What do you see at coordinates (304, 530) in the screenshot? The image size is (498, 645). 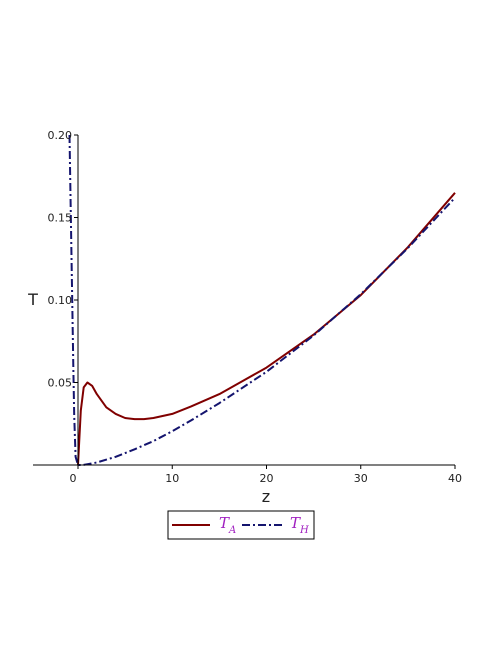 I see `legend-label-t-h-sub: H` at bounding box center [304, 530].